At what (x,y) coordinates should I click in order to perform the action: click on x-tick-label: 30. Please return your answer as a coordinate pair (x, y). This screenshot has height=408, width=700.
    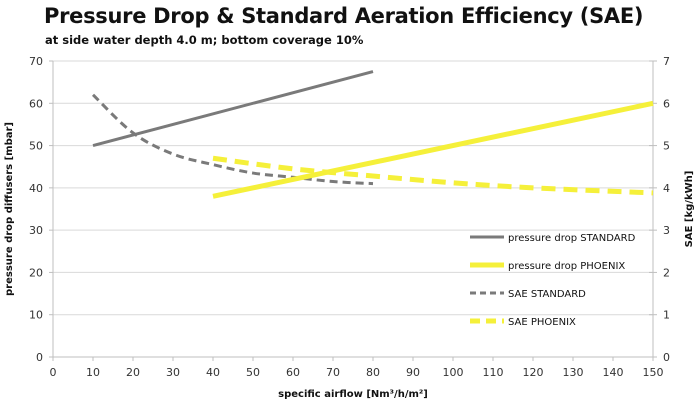
    Looking at the image, I should click on (173, 372).